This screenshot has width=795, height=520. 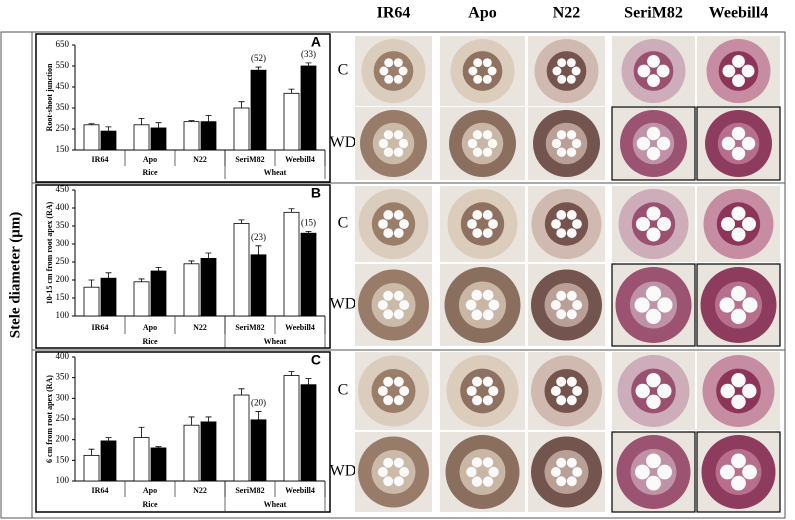 What do you see at coordinates (63, 297) in the screenshot?
I see `y-tick-label: 150` at bounding box center [63, 297].